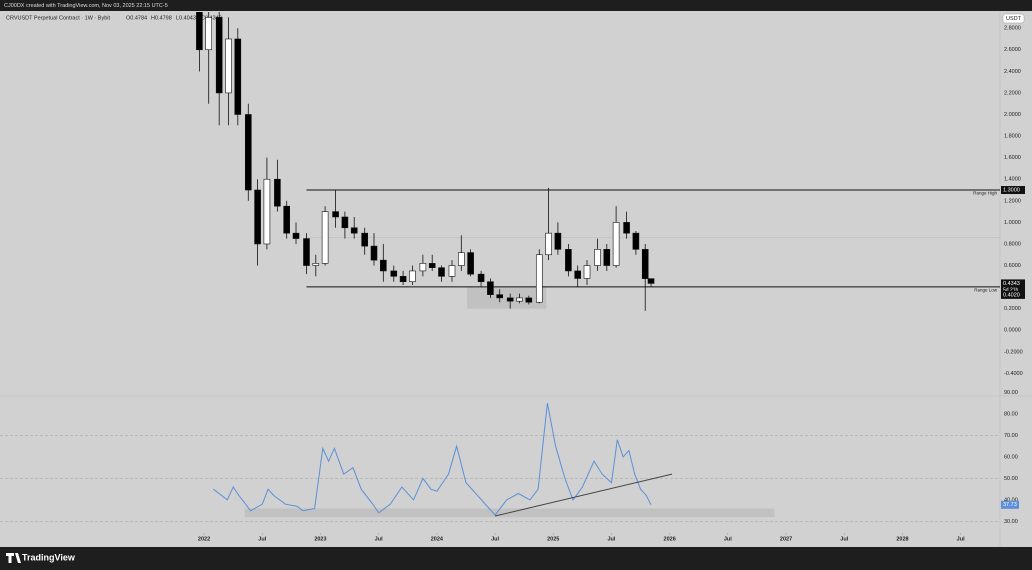  Describe the element at coordinates (1013, 374) in the screenshot. I see `y-tick-label: -0.4000` at that location.